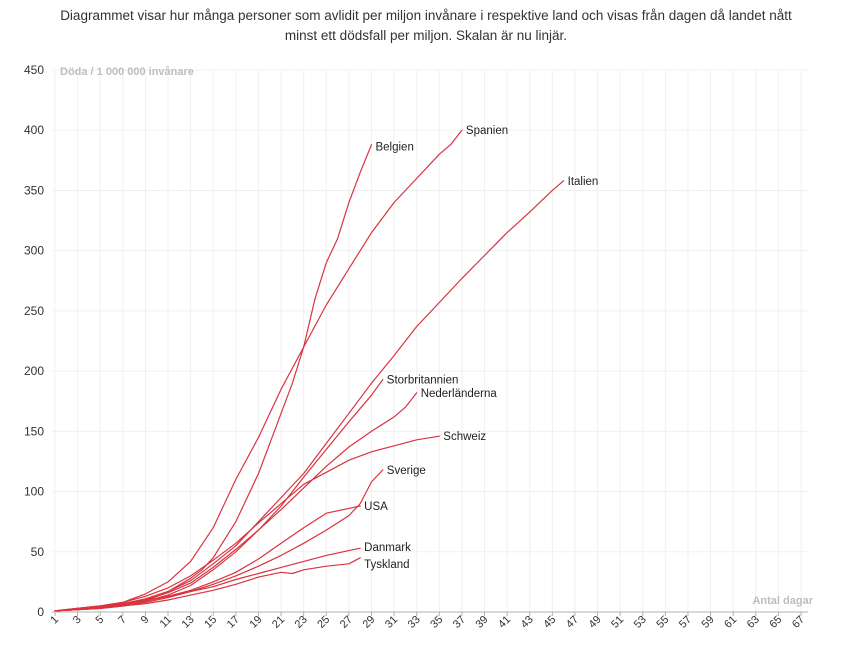  What do you see at coordinates (188, 622) in the screenshot?
I see `x-tick-label: 13` at bounding box center [188, 622].